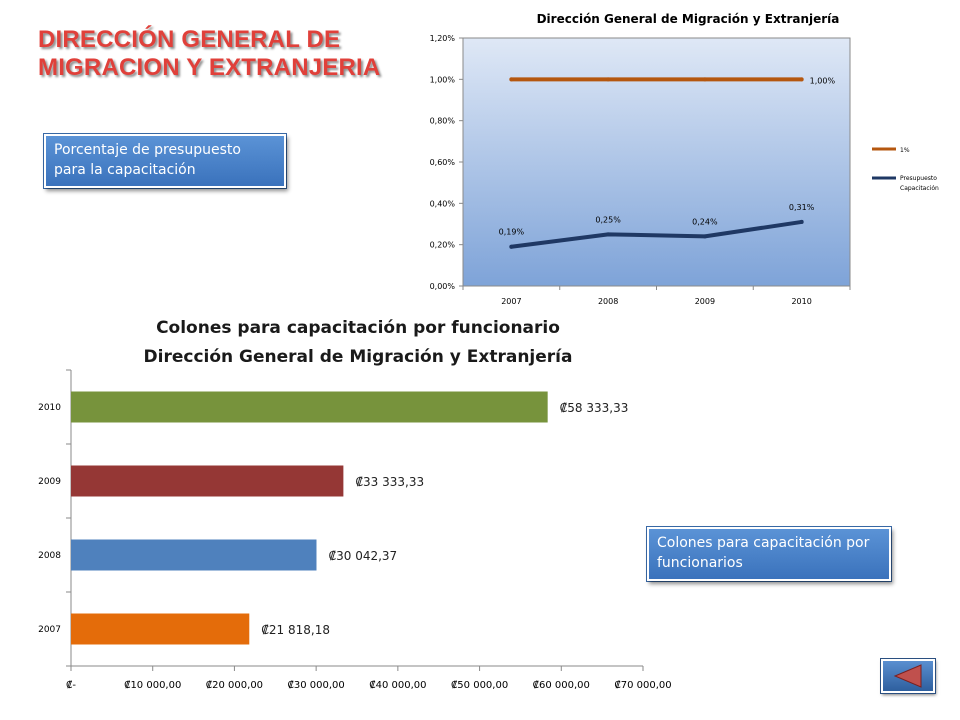 This screenshot has width=960, height=720. Describe the element at coordinates (207, 481) in the screenshot. I see `bar-2009` at that location.